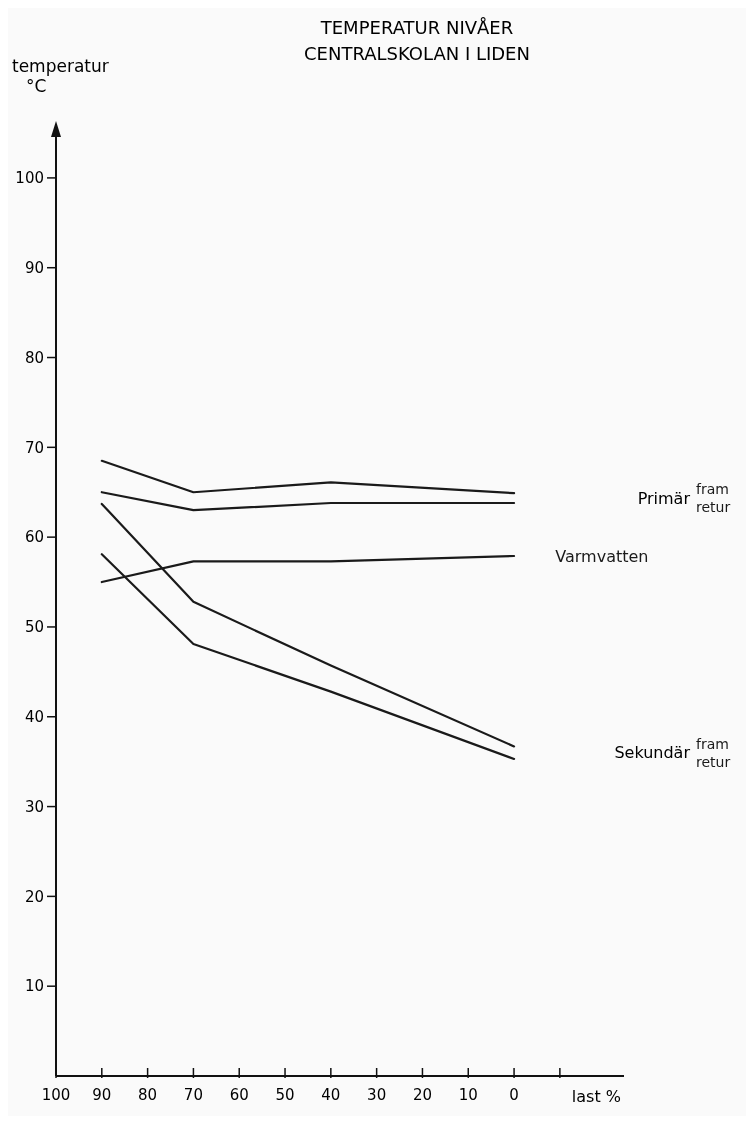 This screenshot has height=1127, width=754. What do you see at coordinates (468, 1095) in the screenshot?
I see `x-tick-label: 10` at bounding box center [468, 1095].